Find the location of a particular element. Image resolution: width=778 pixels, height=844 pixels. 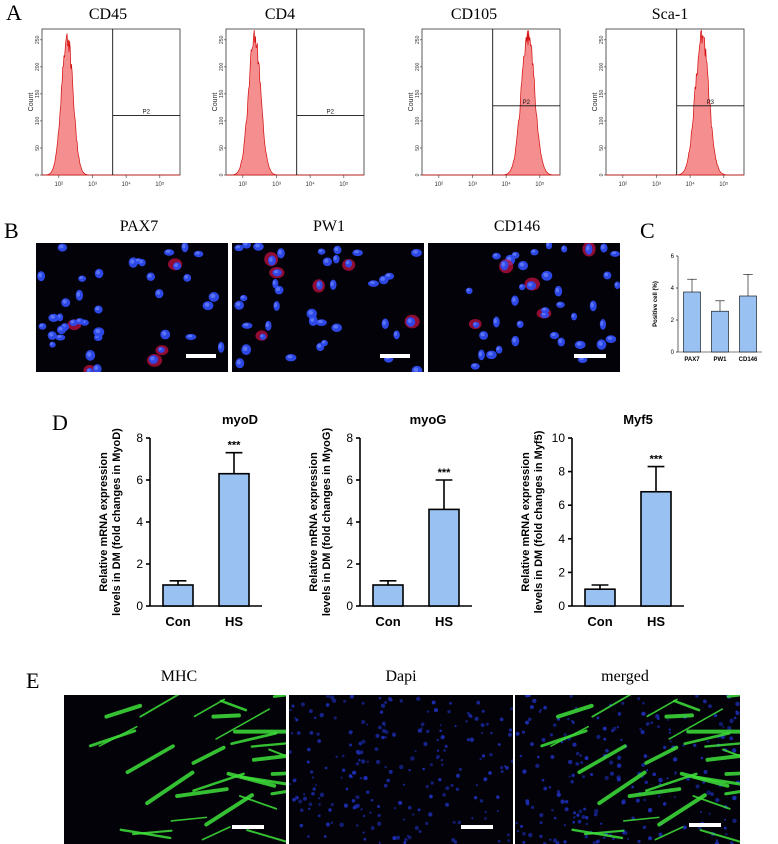

bar is located at coordinates (748, 324).